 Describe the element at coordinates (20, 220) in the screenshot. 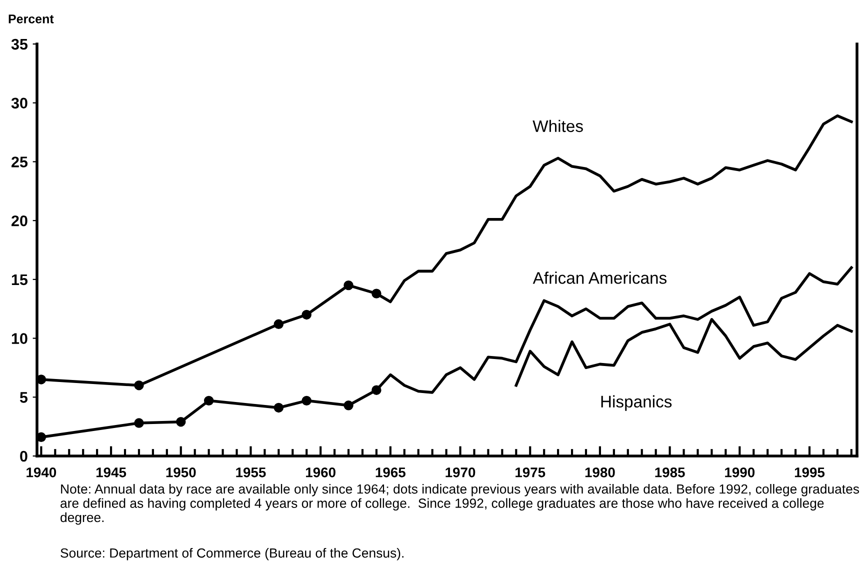

I see `y-tick-label: 20` at that location.